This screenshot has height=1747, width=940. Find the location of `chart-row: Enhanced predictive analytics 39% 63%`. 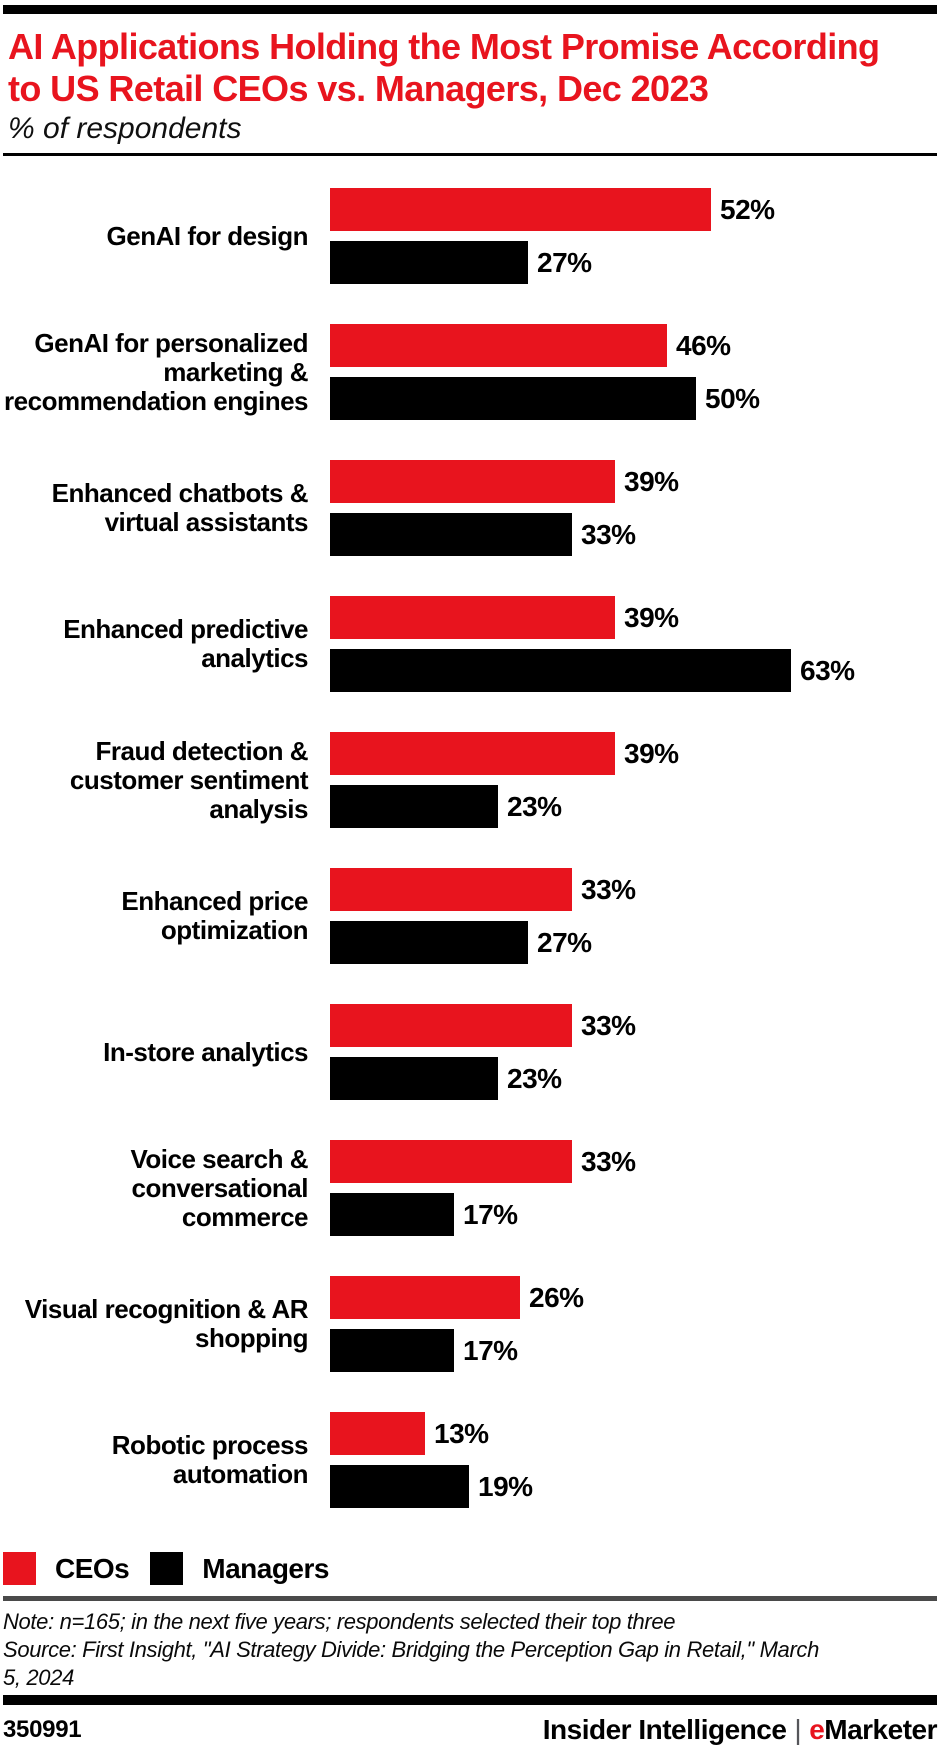

chart-row: Enhanced predictive analytics 39% 63% is located at coordinates (470, 644).